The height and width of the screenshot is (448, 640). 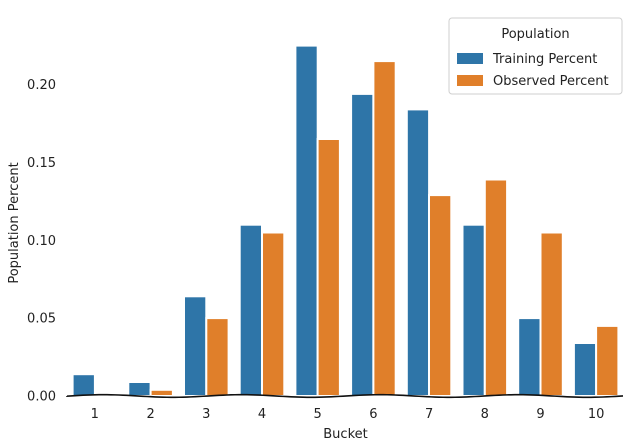 I want to click on legend-title: Population, so click(x=535, y=34).